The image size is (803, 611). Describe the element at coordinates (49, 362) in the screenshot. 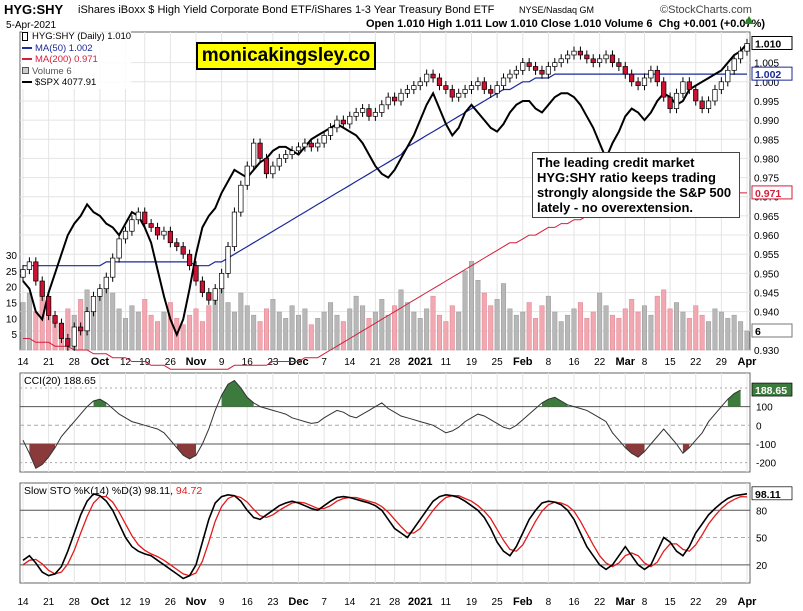

I see `x-tick-label-top: 21` at that location.